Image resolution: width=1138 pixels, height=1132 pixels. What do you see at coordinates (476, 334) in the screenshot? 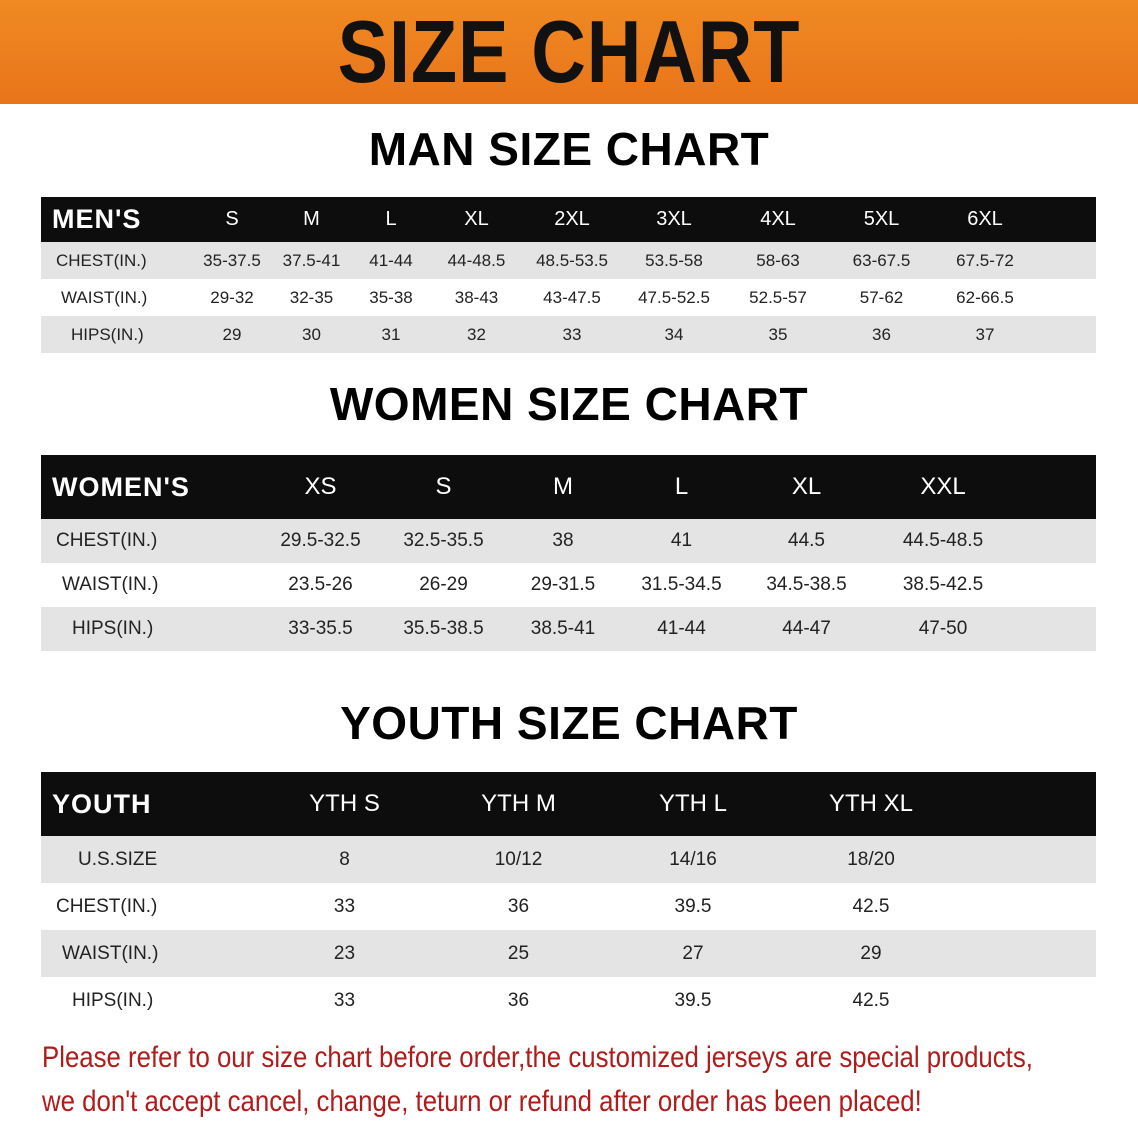
I see `table-cell: 32` at bounding box center [476, 334].